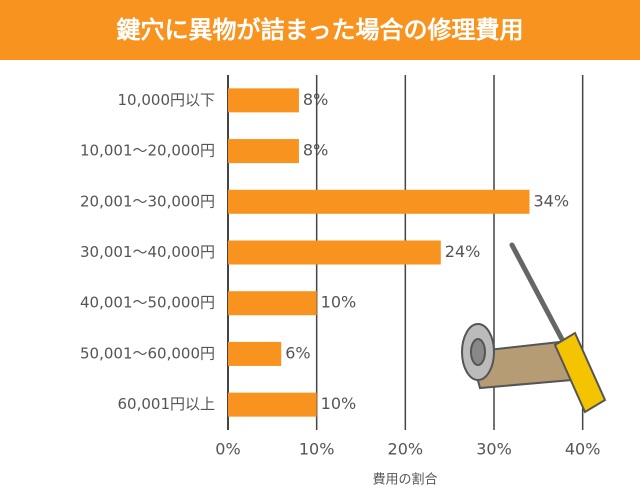 The image size is (640, 500). Describe the element at coordinates (147, 252) in the screenshot. I see `y-tick-label: 30,001〜40,000円` at that location.